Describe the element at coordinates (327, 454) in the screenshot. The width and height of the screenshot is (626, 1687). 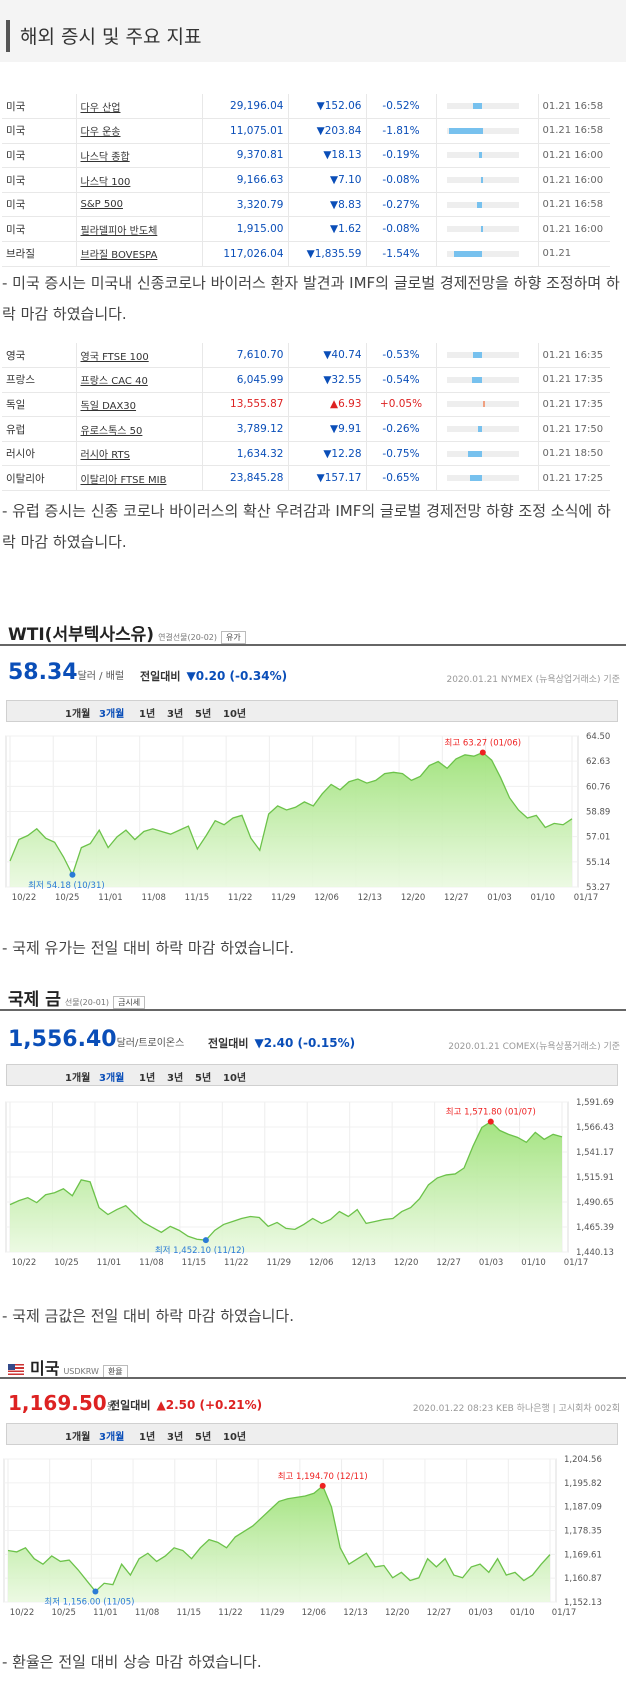
I see `change-cell: ▼12.28` at that location.